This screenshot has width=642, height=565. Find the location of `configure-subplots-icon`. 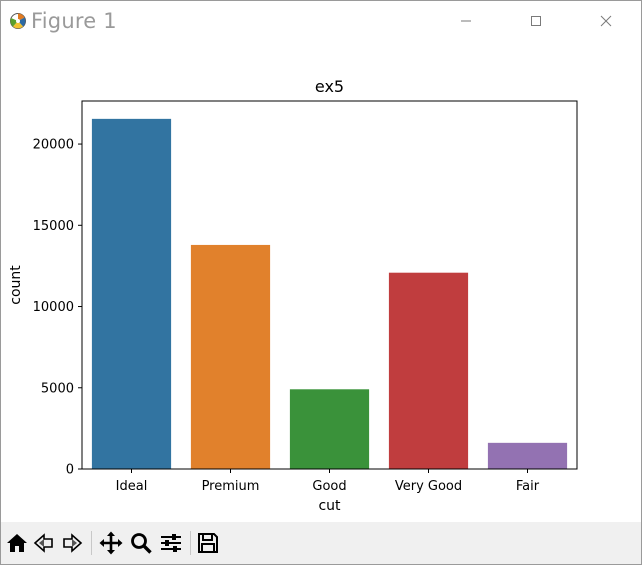

configure-subplots-icon is located at coordinates (171, 543).